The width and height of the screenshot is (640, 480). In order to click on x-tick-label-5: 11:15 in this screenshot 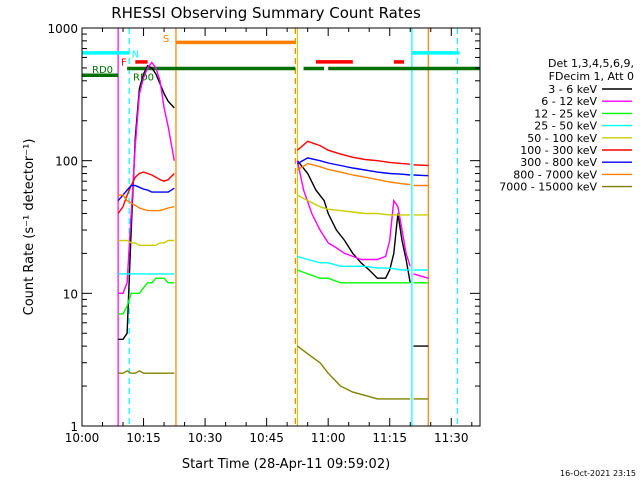, I will do `click(389, 438)`.